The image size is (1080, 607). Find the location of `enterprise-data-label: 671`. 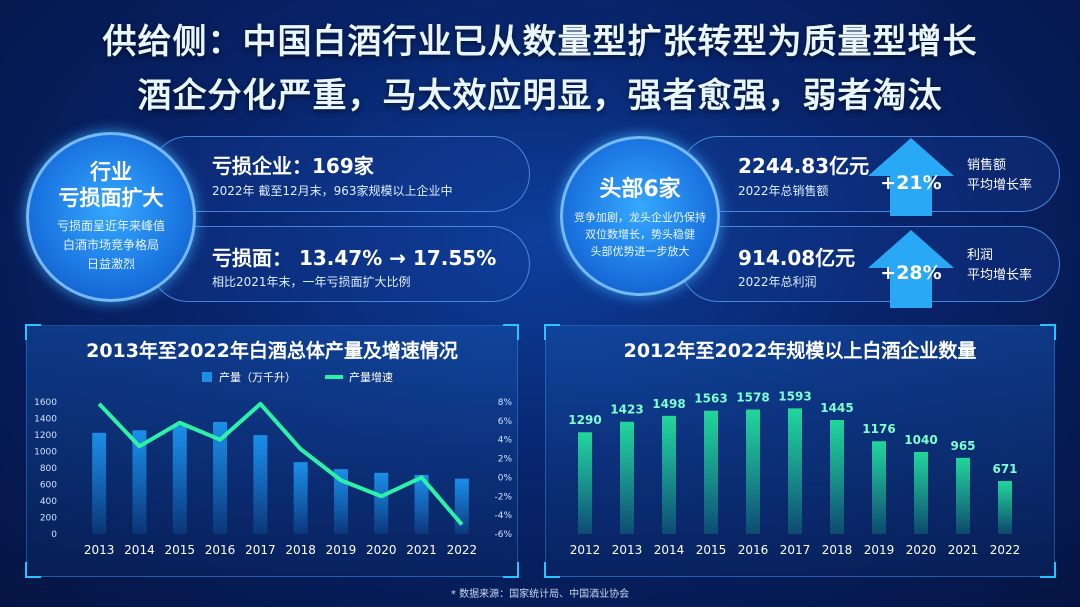

enterprise-data-label: 671 is located at coordinates (1004, 469).